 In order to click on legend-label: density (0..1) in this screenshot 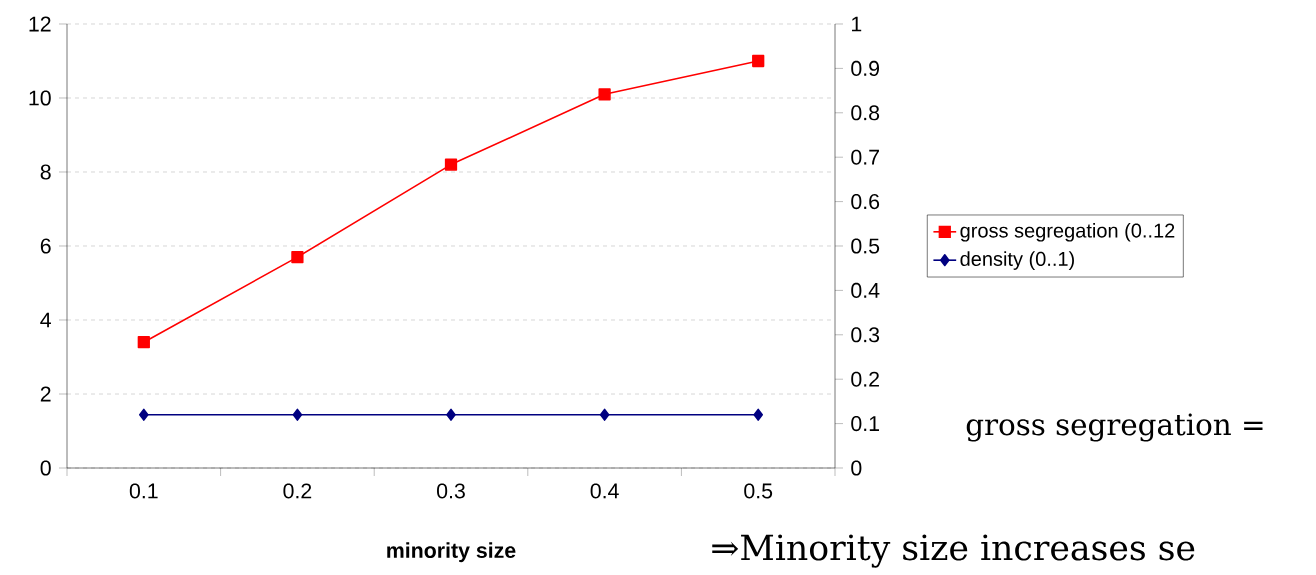, I will do `click(1017, 260)`.